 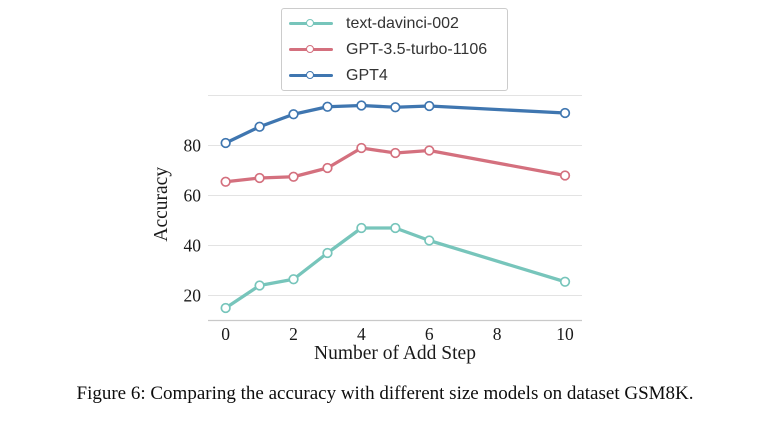 I want to click on data-point-text-davinci-002-x2, so click(x=293, y=279).